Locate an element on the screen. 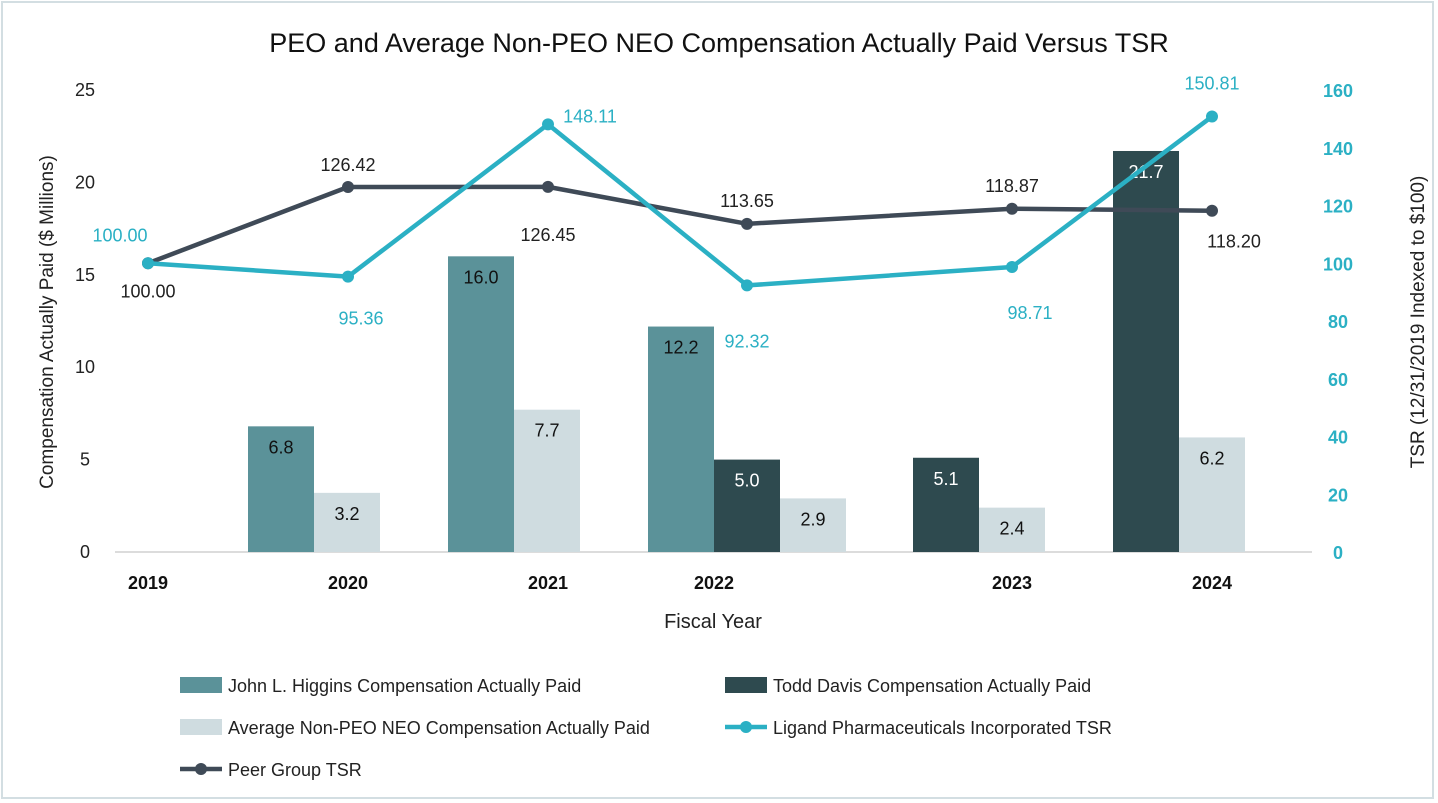  bar-data-label: 6.8 is located at coordinates (280, 447).